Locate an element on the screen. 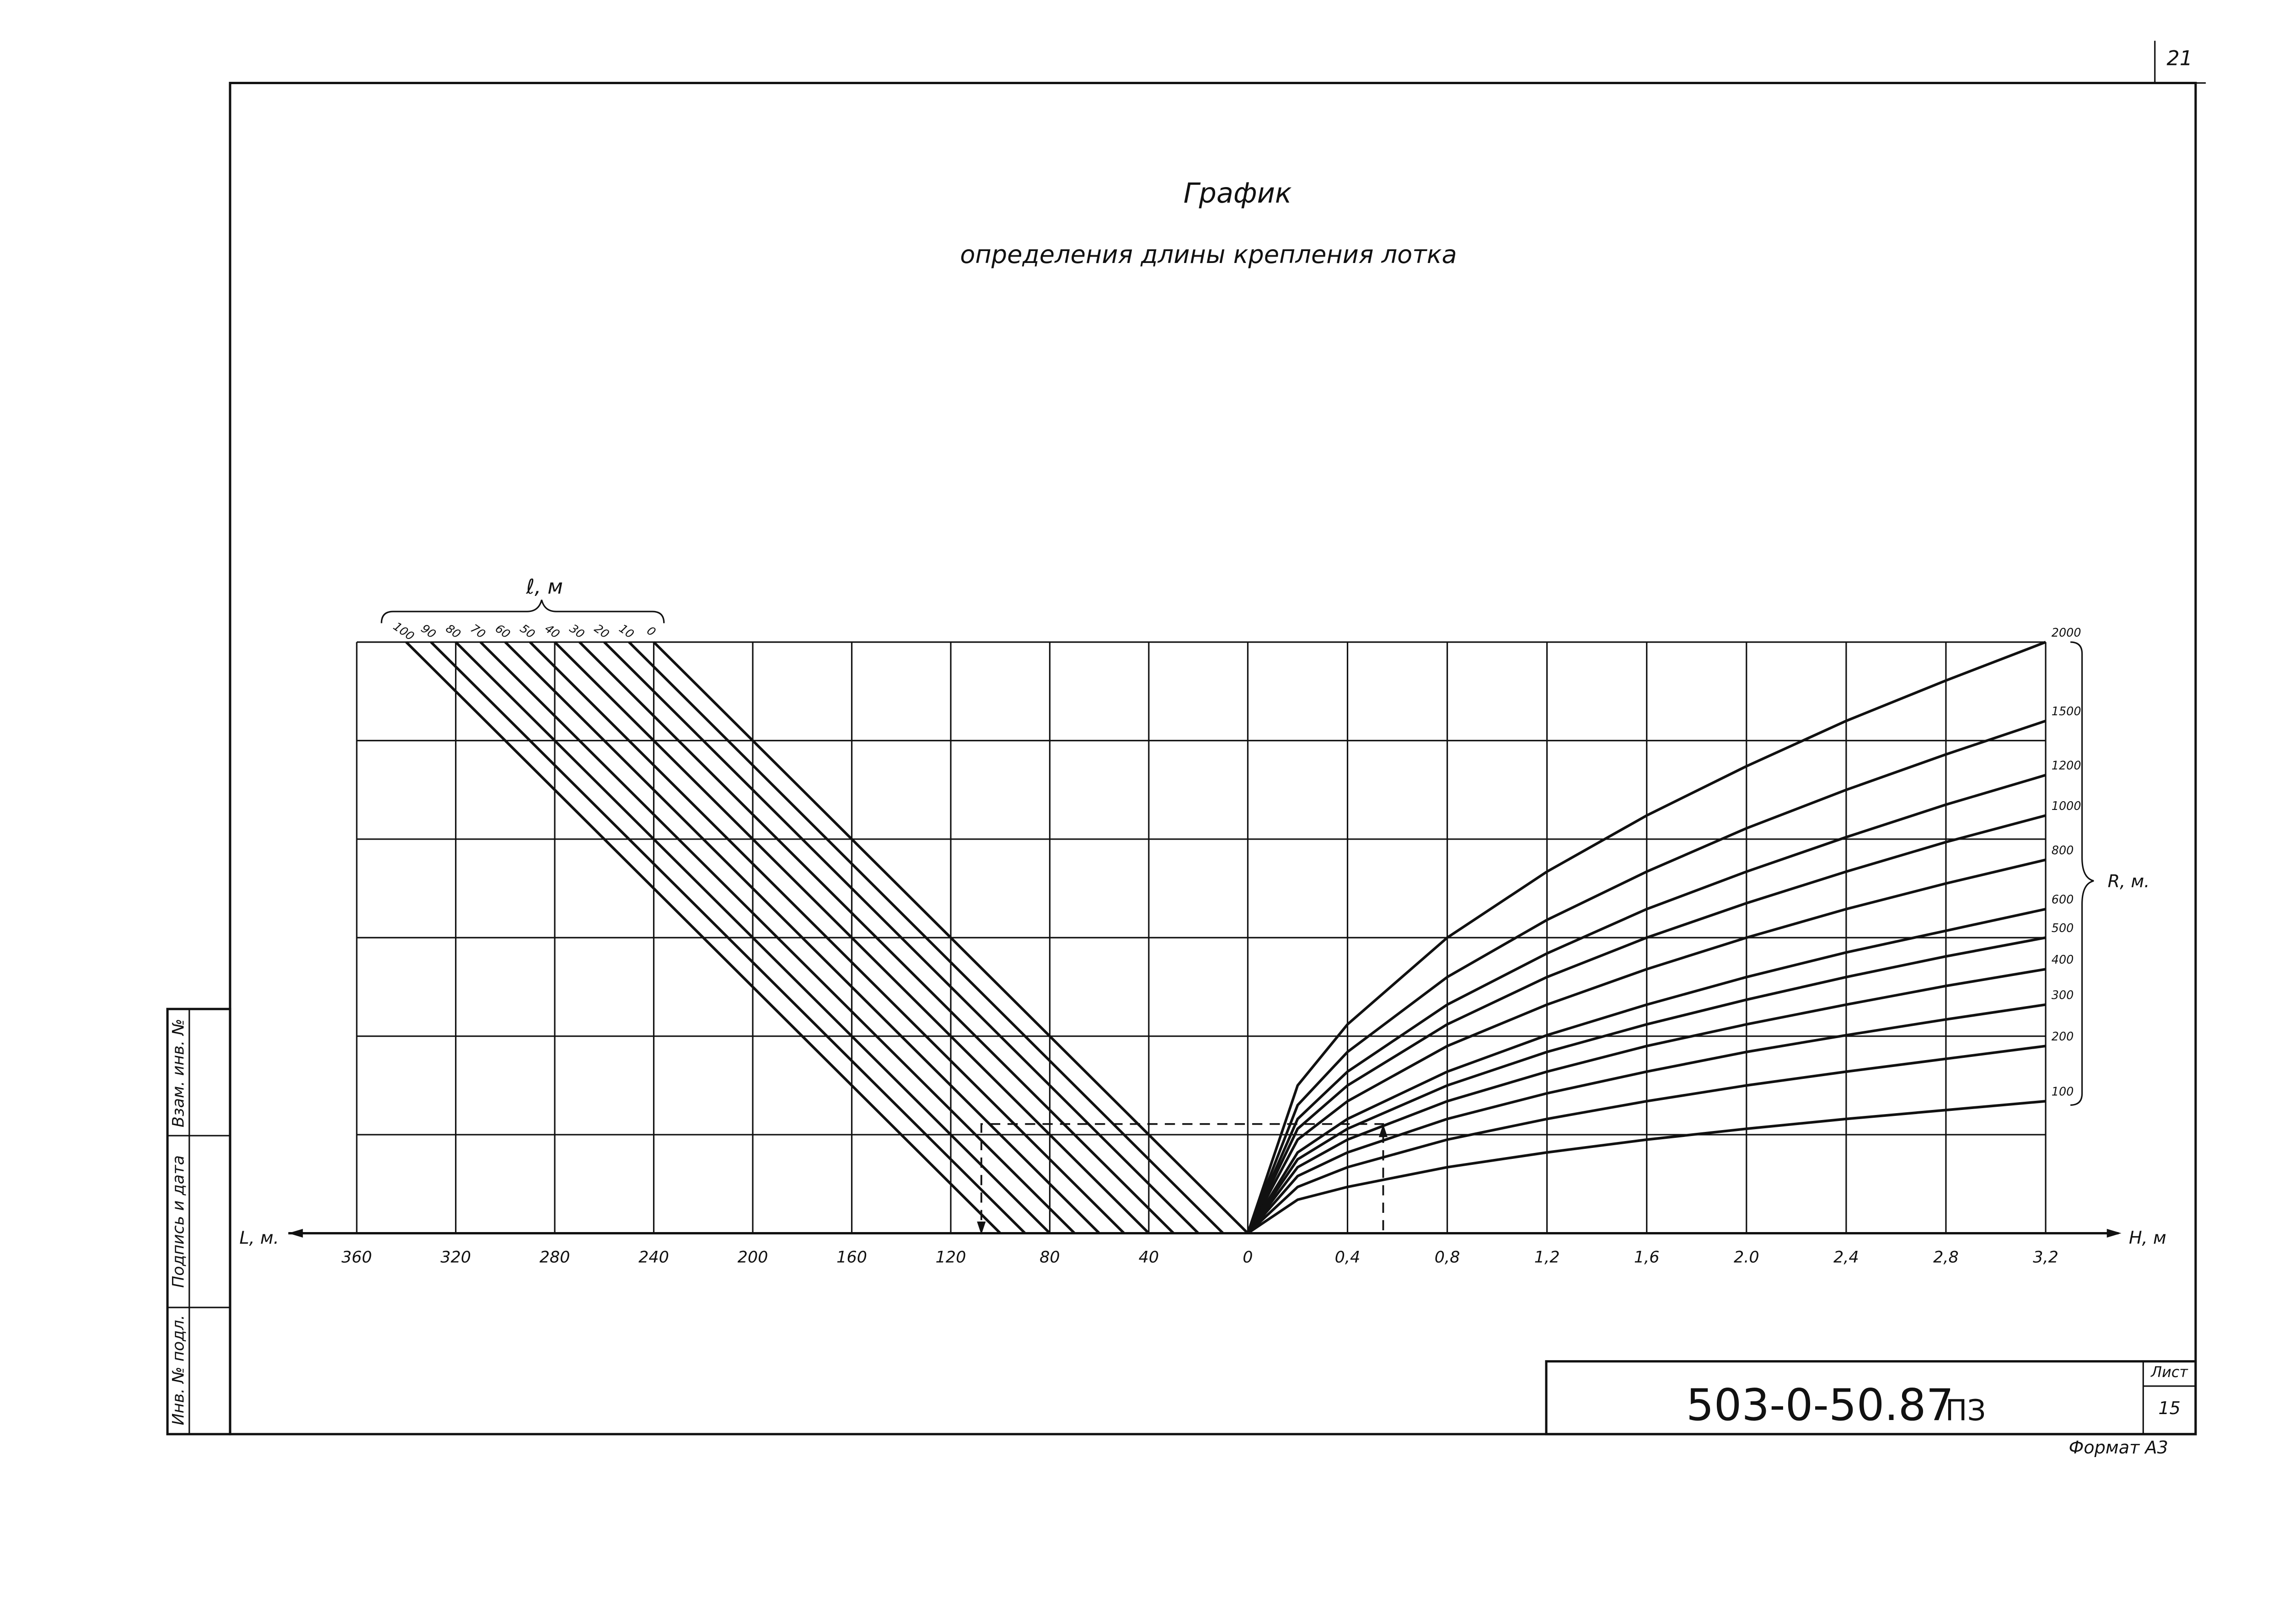 Image resolution: width=2283 pixels, height=1624 pixels. x-tick-label: 0,8 is located at coordinates (1447, 1258).